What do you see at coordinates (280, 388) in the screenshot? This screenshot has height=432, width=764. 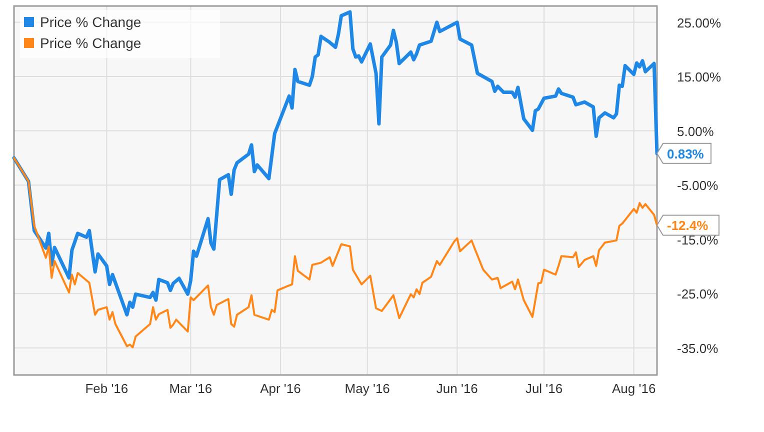 I see `x-tick-label: Apr '16` at bounding box center [280, 388].